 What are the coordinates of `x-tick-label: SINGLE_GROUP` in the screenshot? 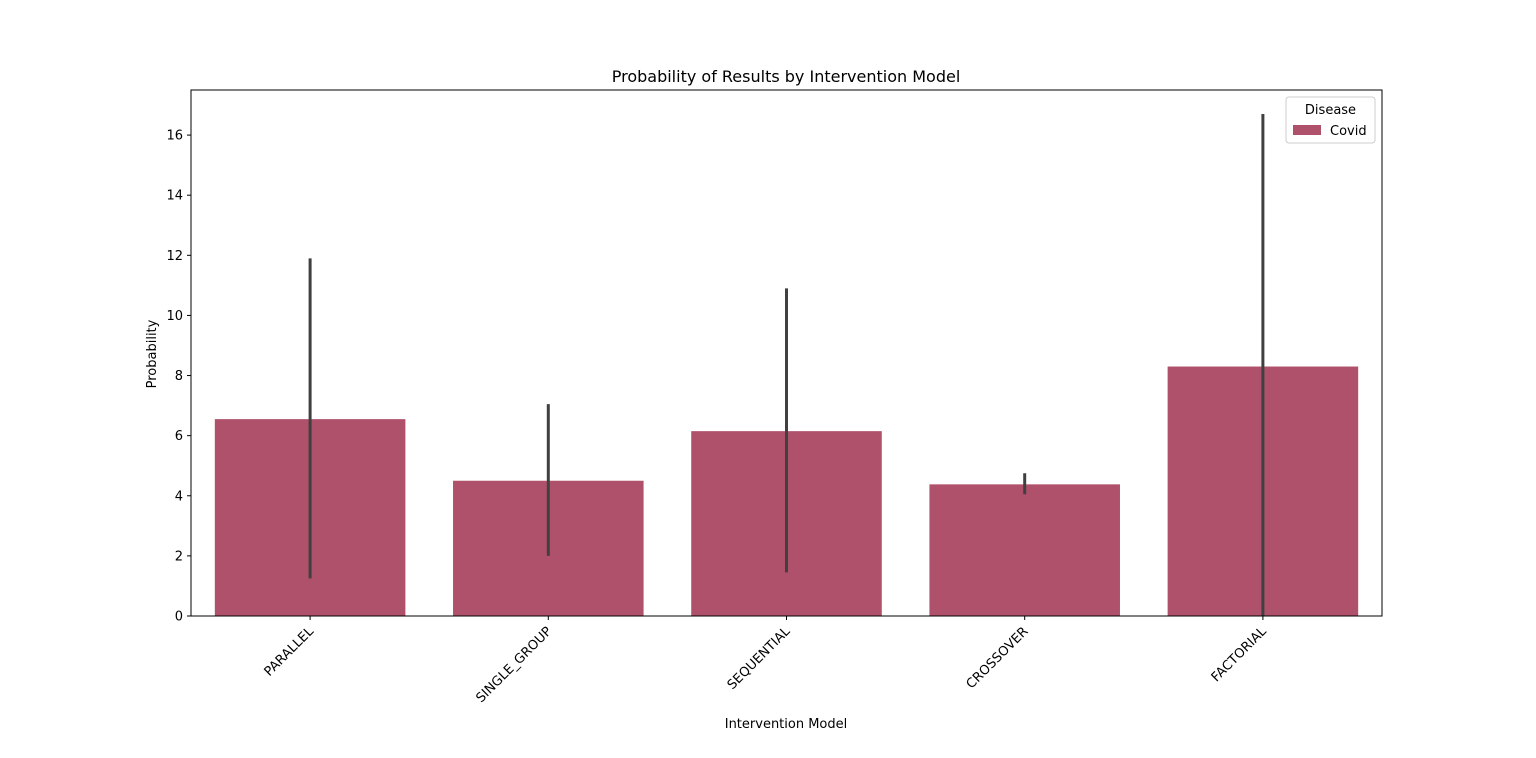 It's located at (514, 665).